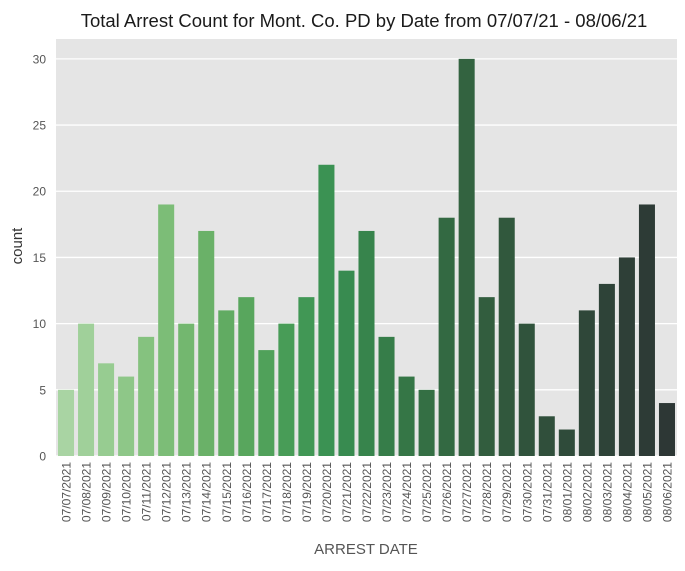 This screenshot has height=571, width=685. Describe the element at coordinates (167, 492) in the screenshot. I see `x-tick-label: 07/12/2021` at that location.